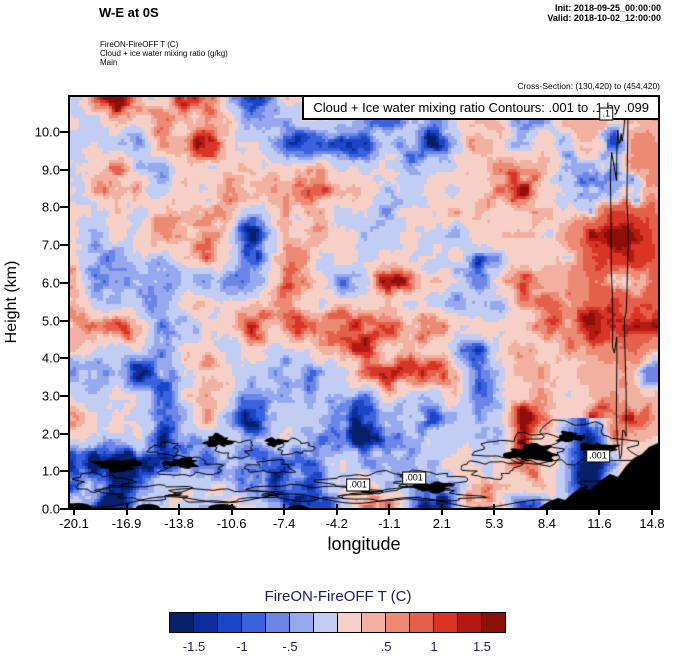 The width and height of the screenshot is (674, 667). Describe the element at coordinates (606, 114) in the screenshot. I see `contour-label: .1` at that location.